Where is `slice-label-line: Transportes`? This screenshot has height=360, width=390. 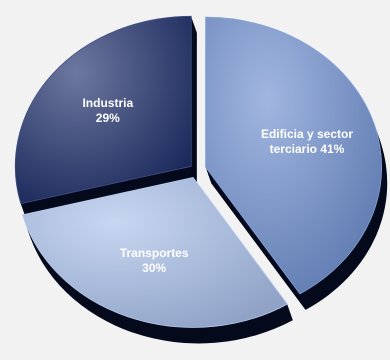 slice-label-line: Transportes is located at coordinates (154, 253).